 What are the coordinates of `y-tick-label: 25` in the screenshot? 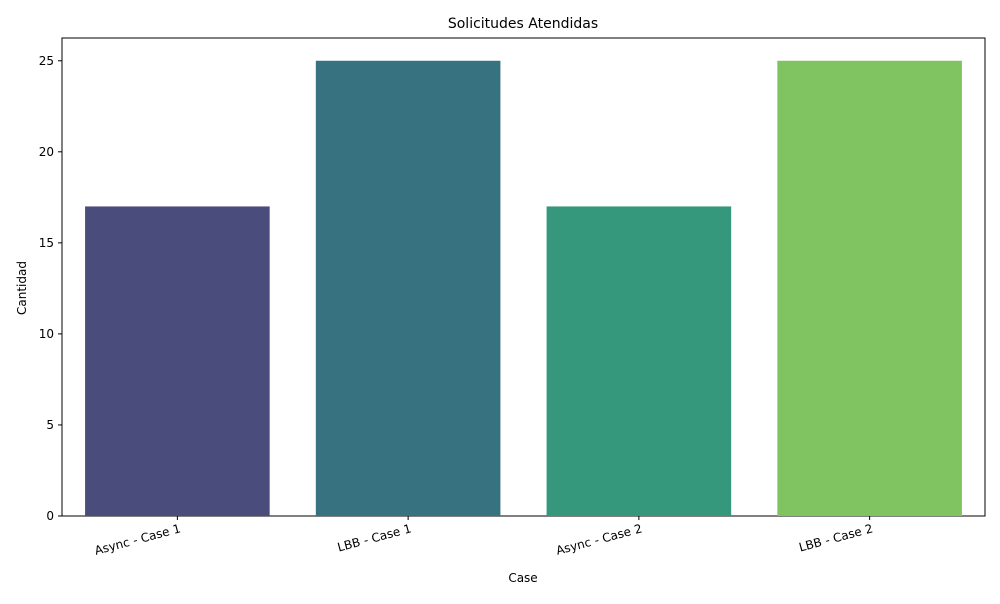 It's located at (46, 61).